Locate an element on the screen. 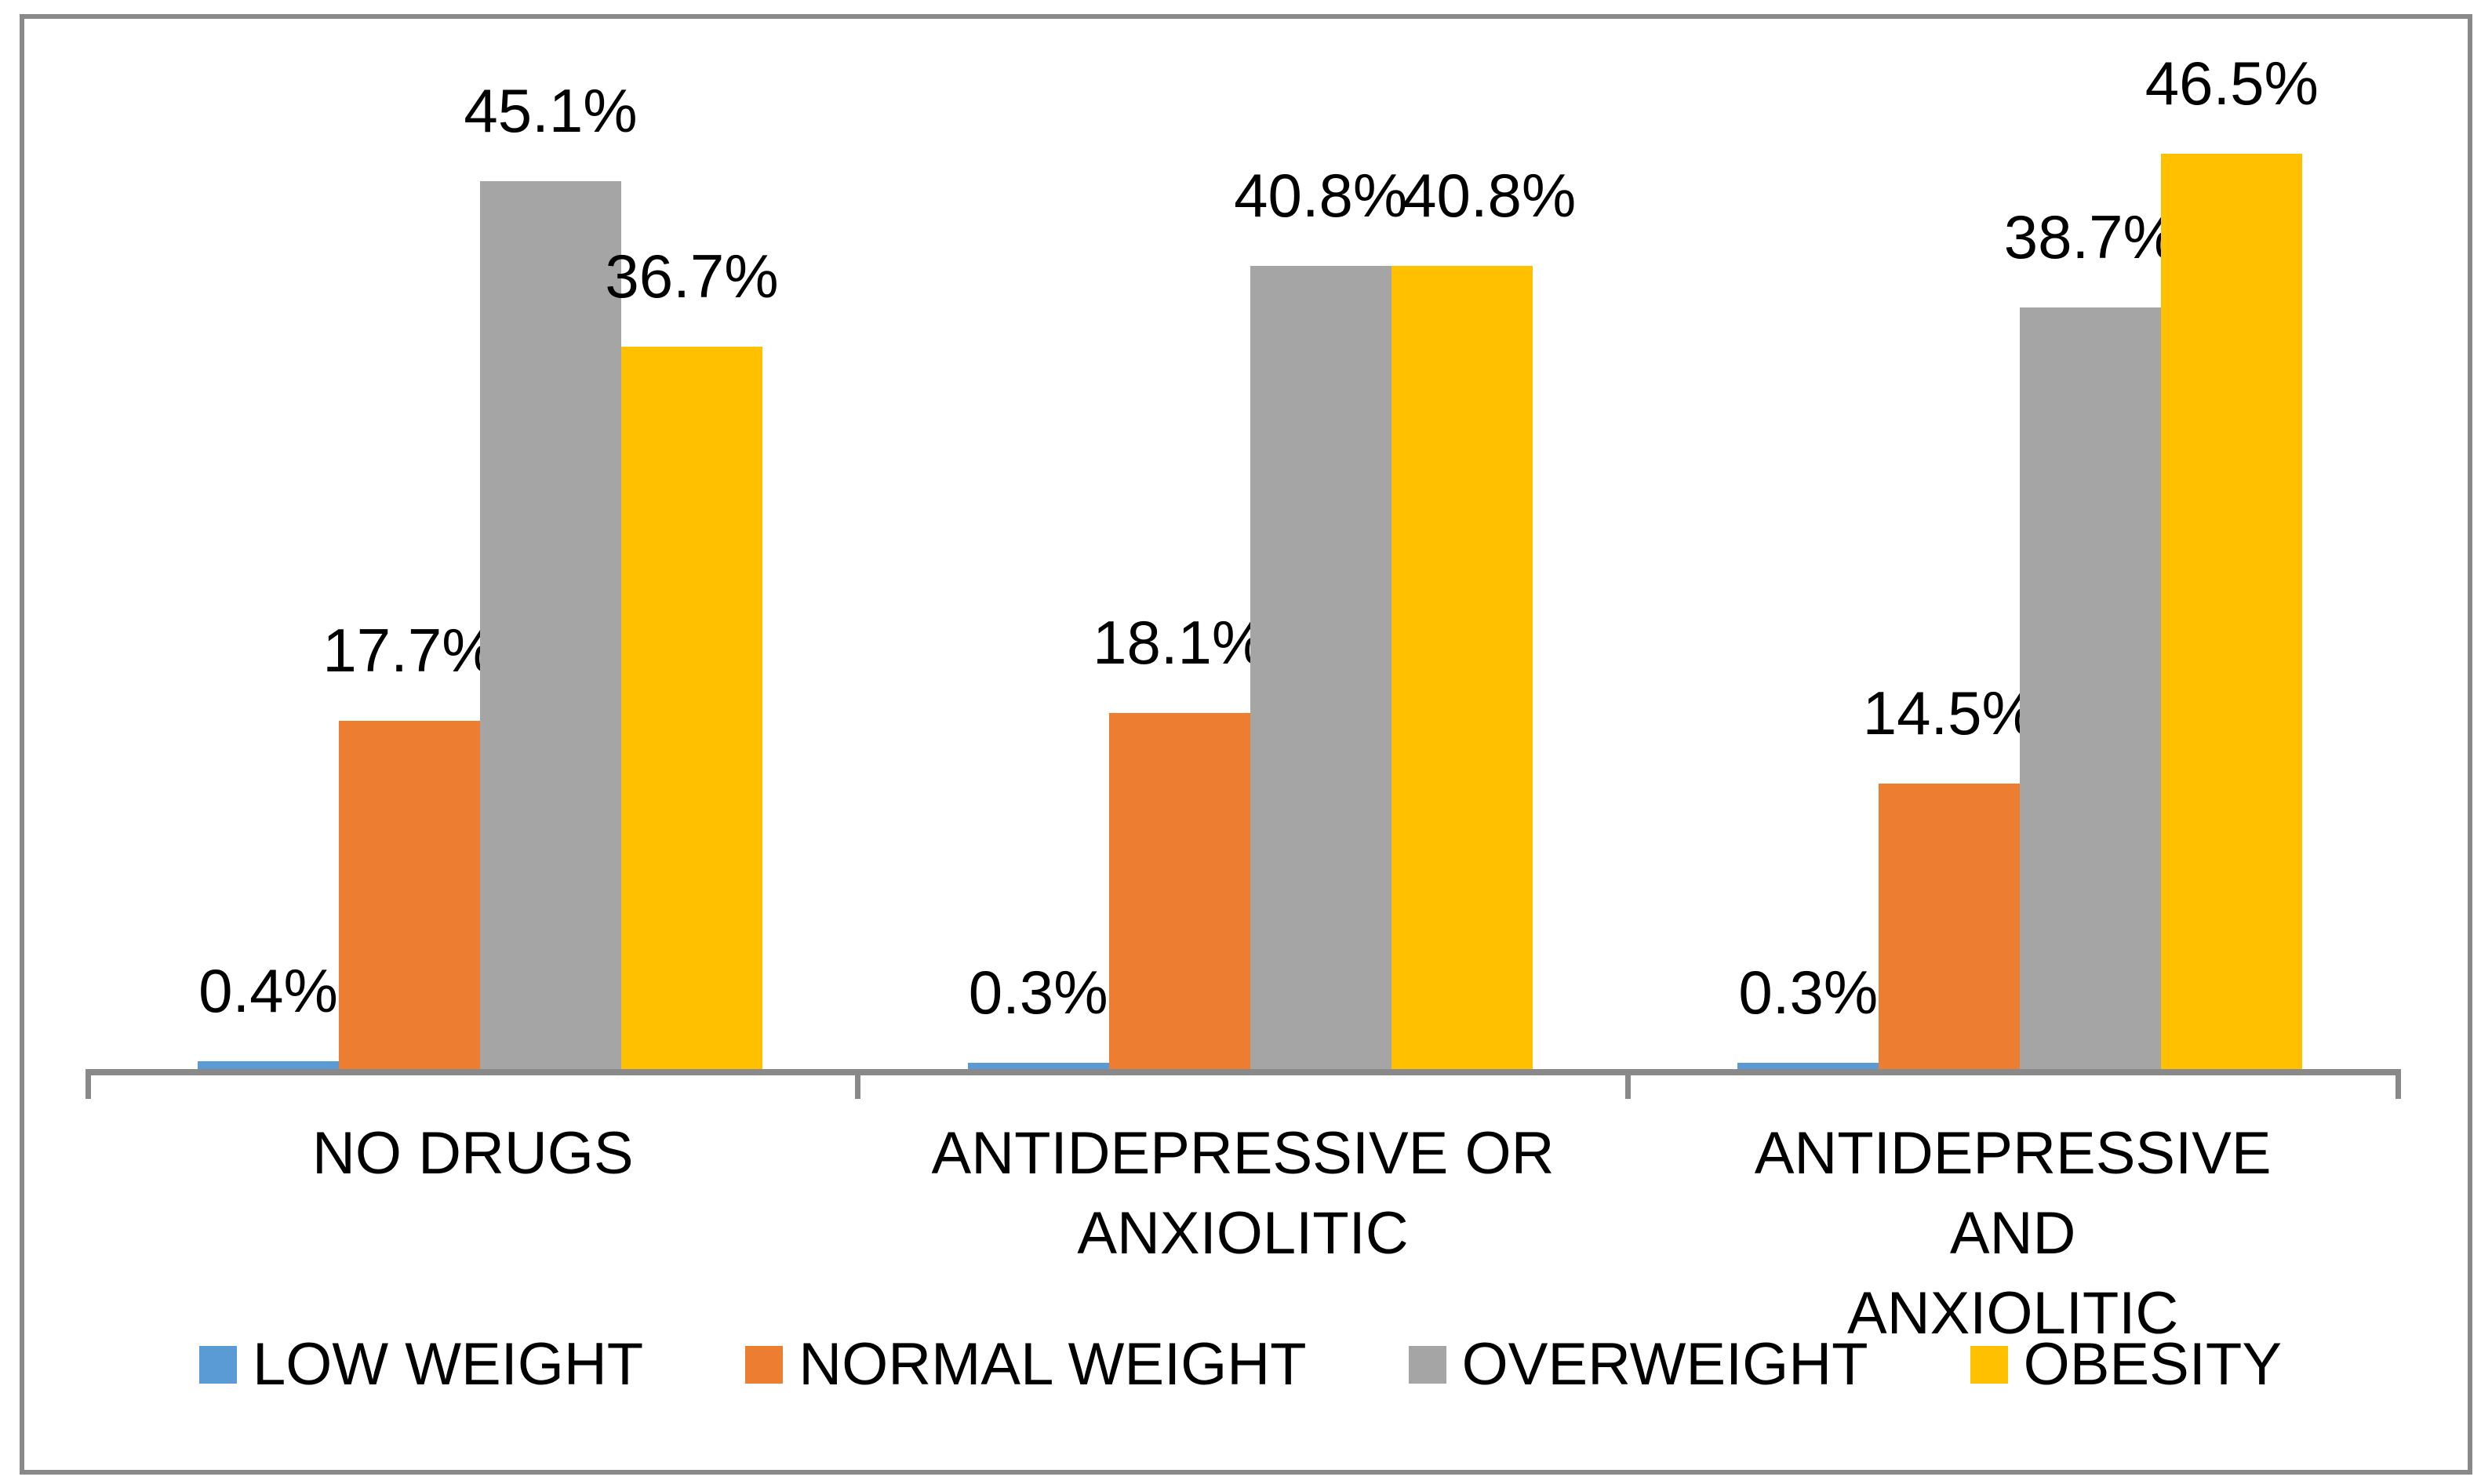 The width and height of the screenshot is (2481, 1484). legend-item-normal-weight: NORMAL WEIGHT is located at coordinates (1026, 1364).